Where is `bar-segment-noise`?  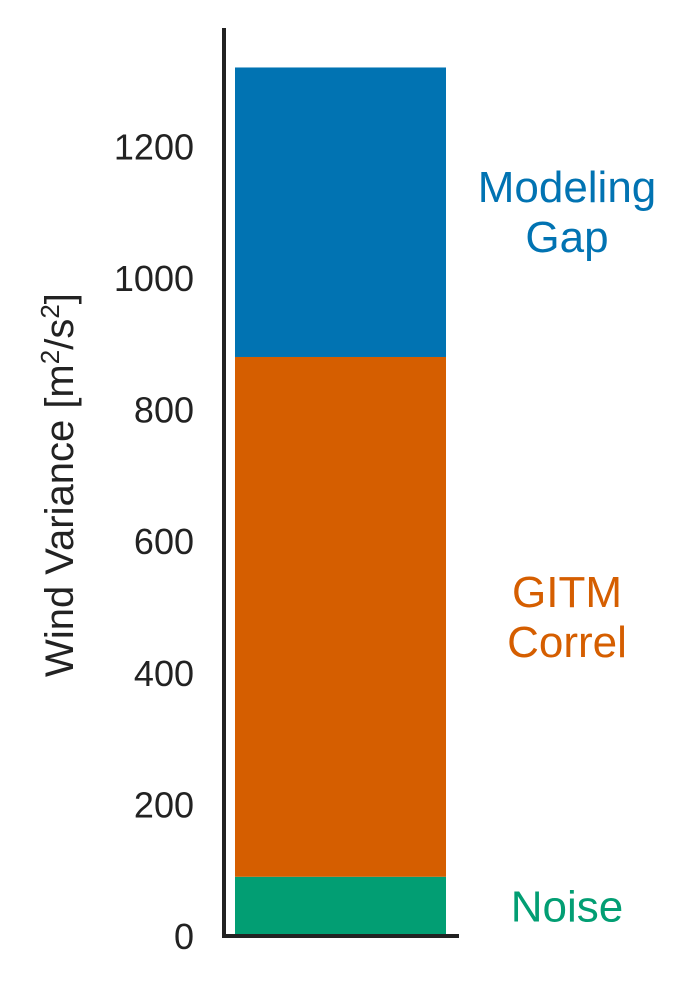 bar-segment-noise is located at coordinates (340, 906).